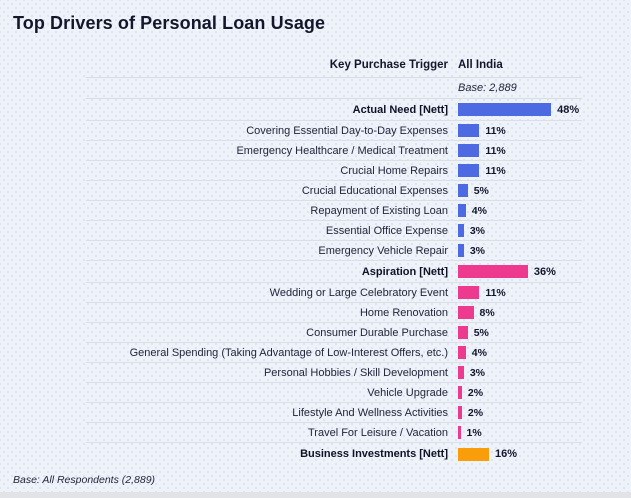 The height and width of the screenshot is (498, 631). What do you see at coordinates (506, 454) in the screenshot?
I see `row-value: 16%` at bounding box center [506, 454].